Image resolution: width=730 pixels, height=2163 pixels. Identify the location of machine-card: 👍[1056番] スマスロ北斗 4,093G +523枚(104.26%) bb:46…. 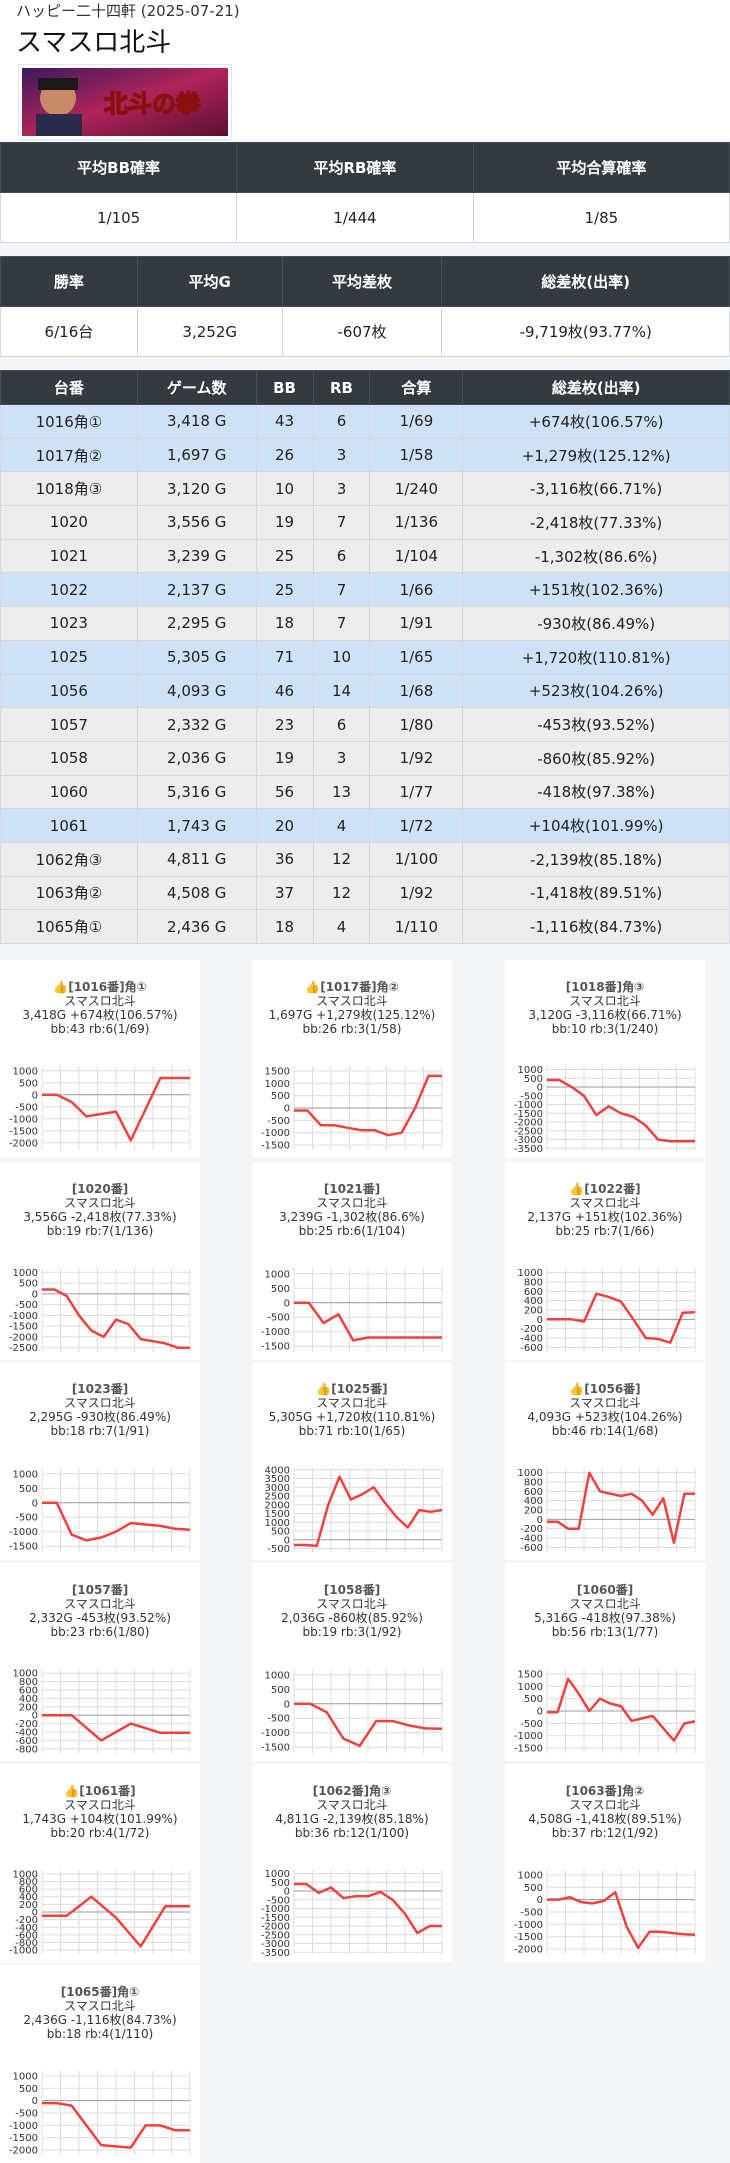
(605, 1461).